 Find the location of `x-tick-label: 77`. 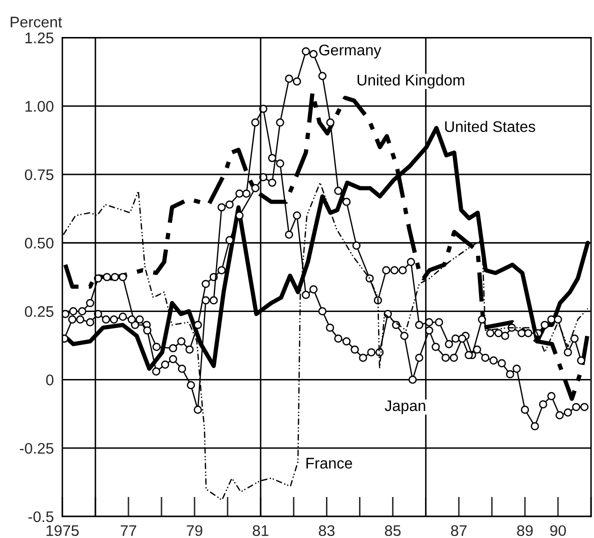

x-tick-label: 77 is located at coordinates (128, 530).